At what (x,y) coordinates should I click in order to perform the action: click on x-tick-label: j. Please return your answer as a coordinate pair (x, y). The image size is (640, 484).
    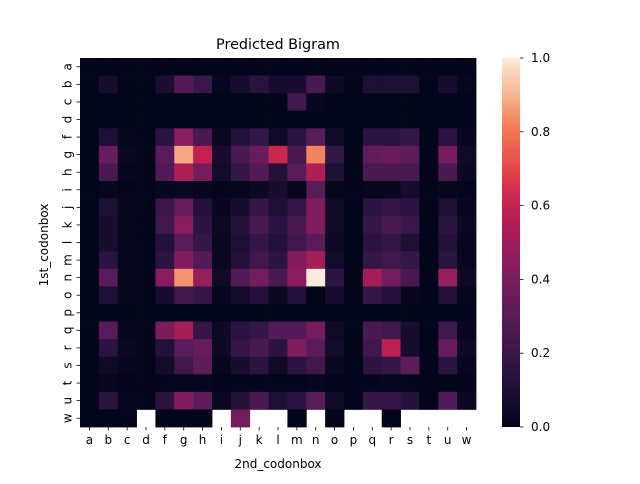
    Looking at the image, I should click on (240, 440).